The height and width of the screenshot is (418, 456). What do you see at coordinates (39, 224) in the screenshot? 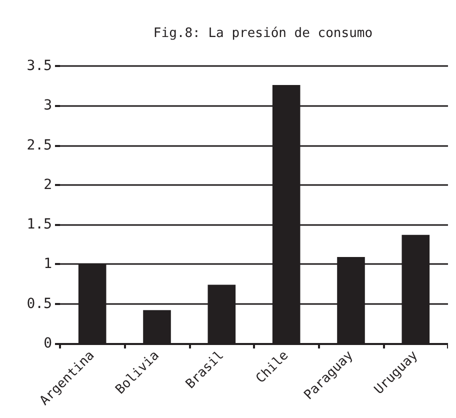
I see `y-tick-label: 1.5` at bounding box center [39, 224].